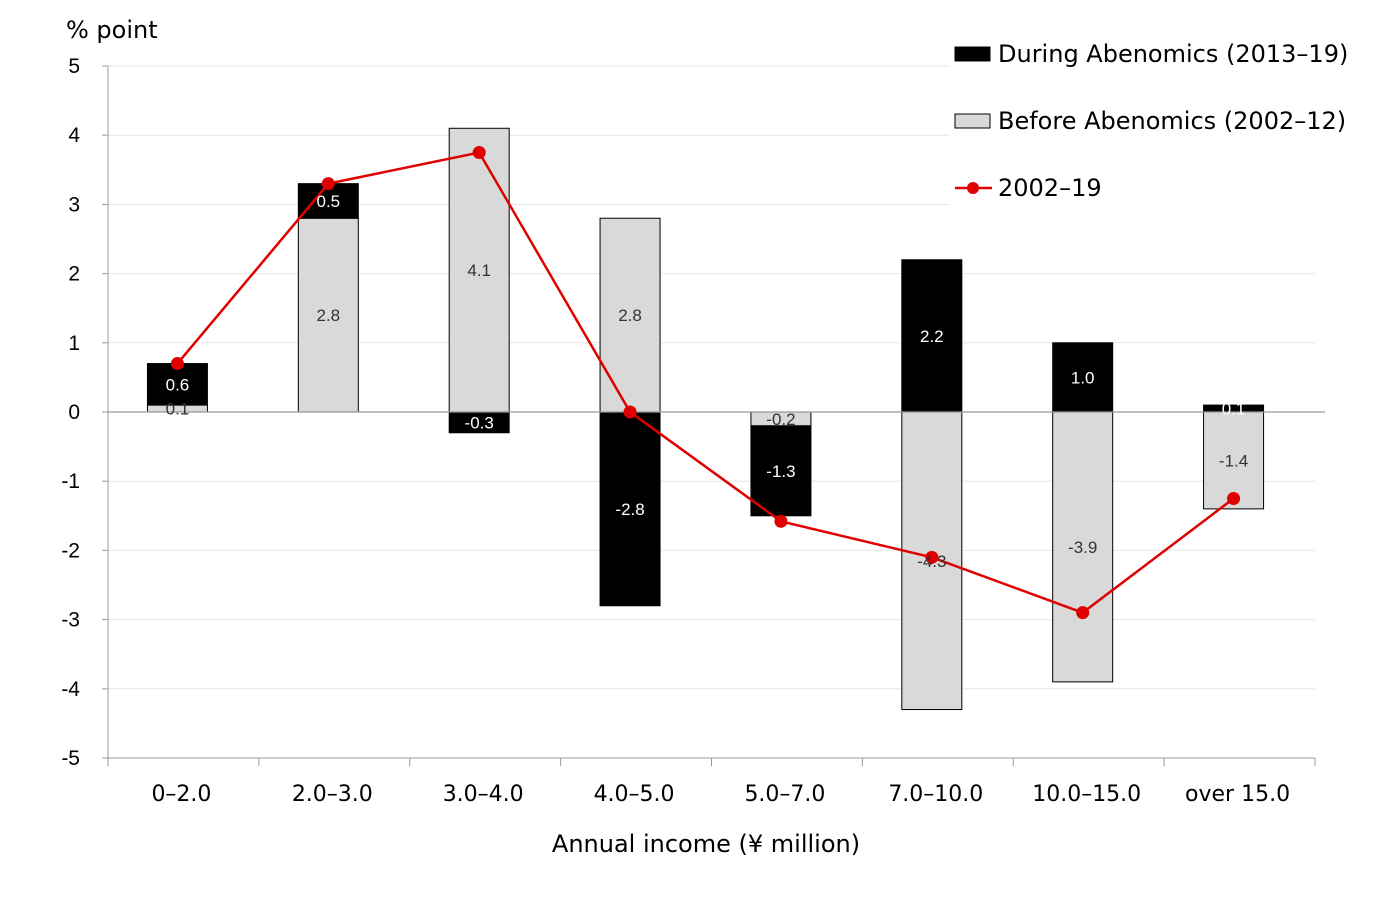 This screenshot has width=1379, height=901. What do you see at coordinates (74, 343) in the screenshot?
I see `y-tick-label: 1` at bounding box center [74, 343].